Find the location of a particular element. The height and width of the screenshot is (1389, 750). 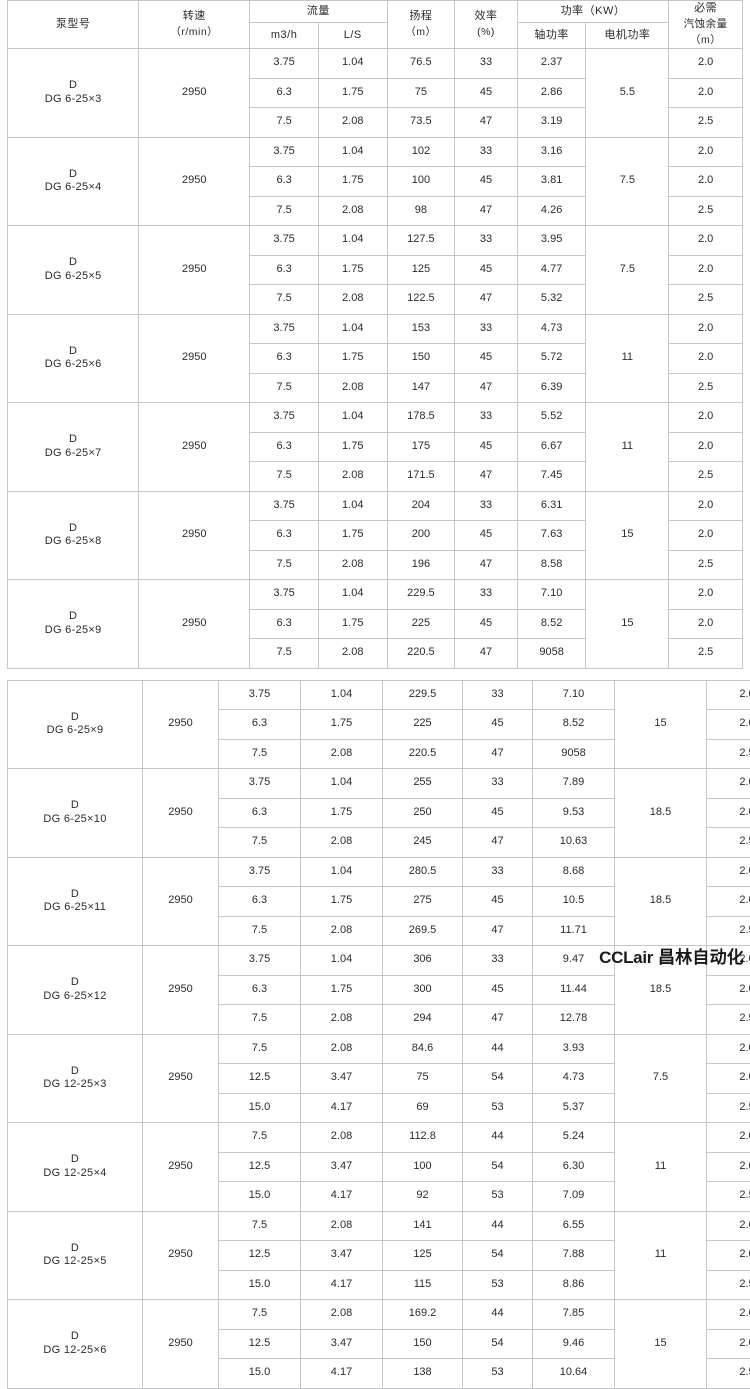

motor-power-cell: 18.5 is located at coordinates (661, 990).